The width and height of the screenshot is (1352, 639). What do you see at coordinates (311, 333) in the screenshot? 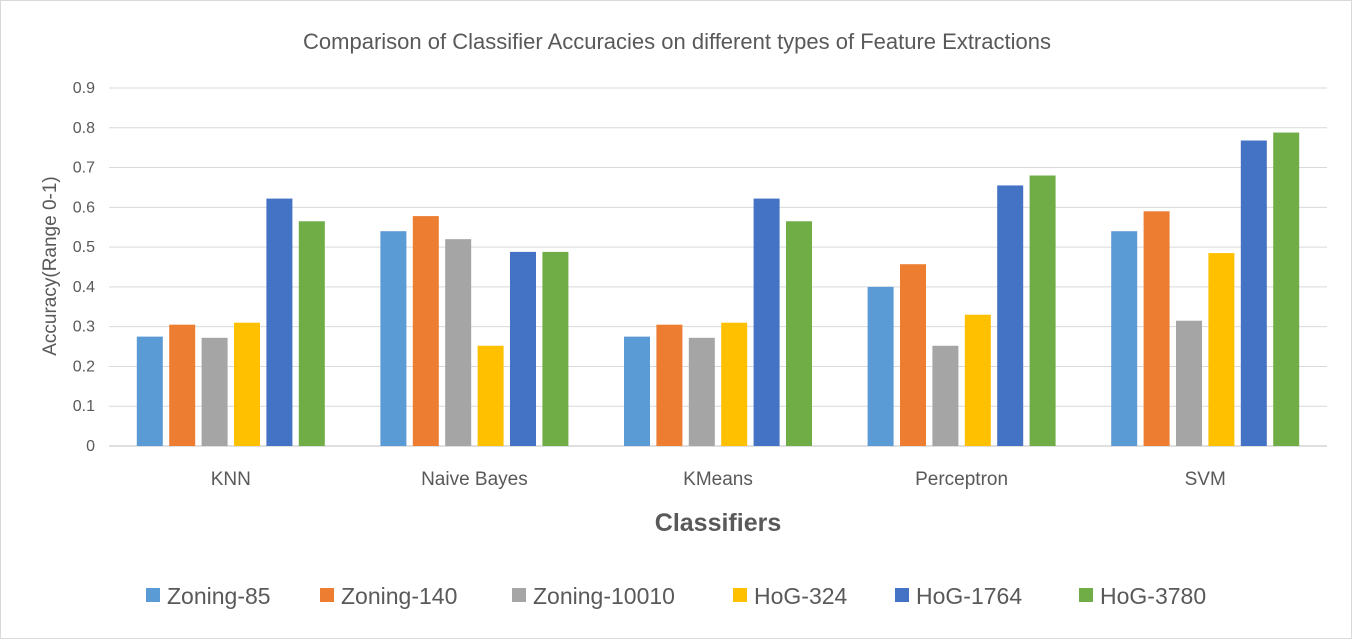
I see `bar-hog-3780-knn` at bounding box center [311, 333].